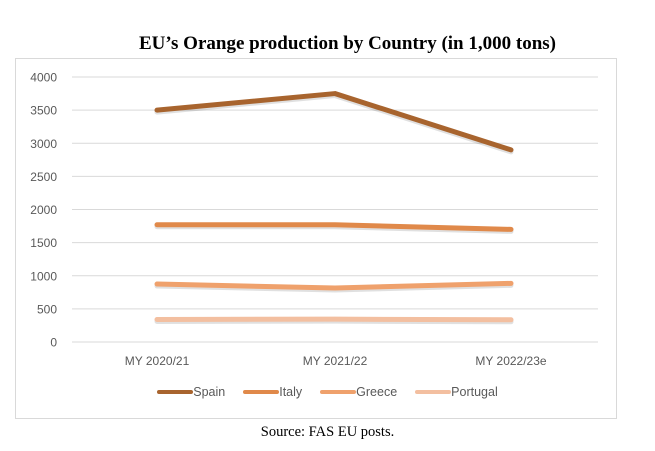 This screenshot has height=451, width=655. I want to click on series-line-greece, so click(334, 285).